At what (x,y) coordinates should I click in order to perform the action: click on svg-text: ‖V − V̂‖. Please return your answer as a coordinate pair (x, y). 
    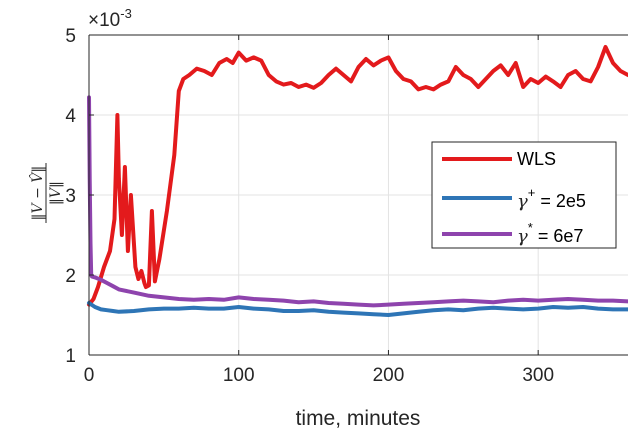
    Looking at the image, I should click on (37, 193).